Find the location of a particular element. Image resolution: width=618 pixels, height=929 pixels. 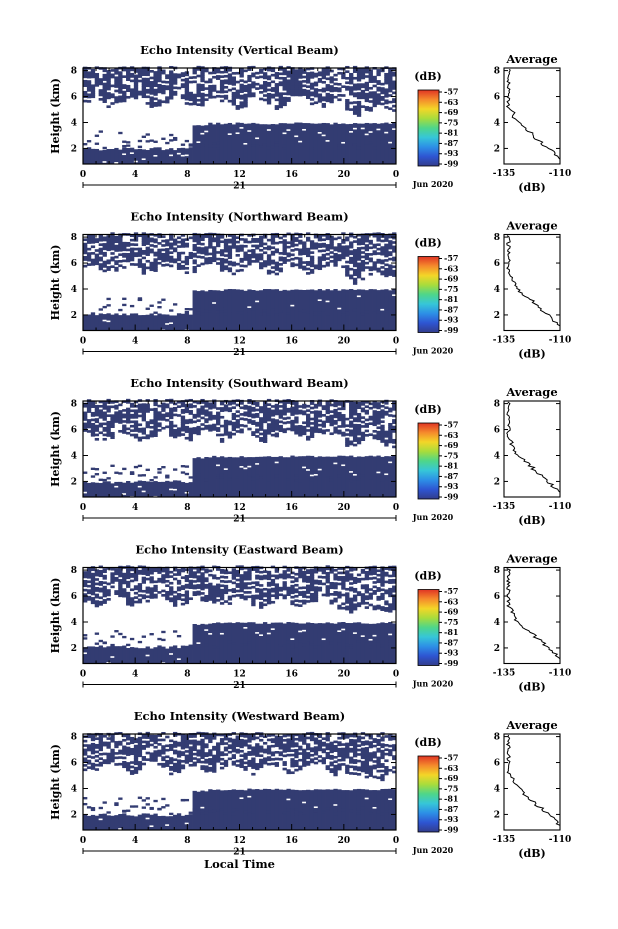

echo-gap is located at coordinates (325, 639).